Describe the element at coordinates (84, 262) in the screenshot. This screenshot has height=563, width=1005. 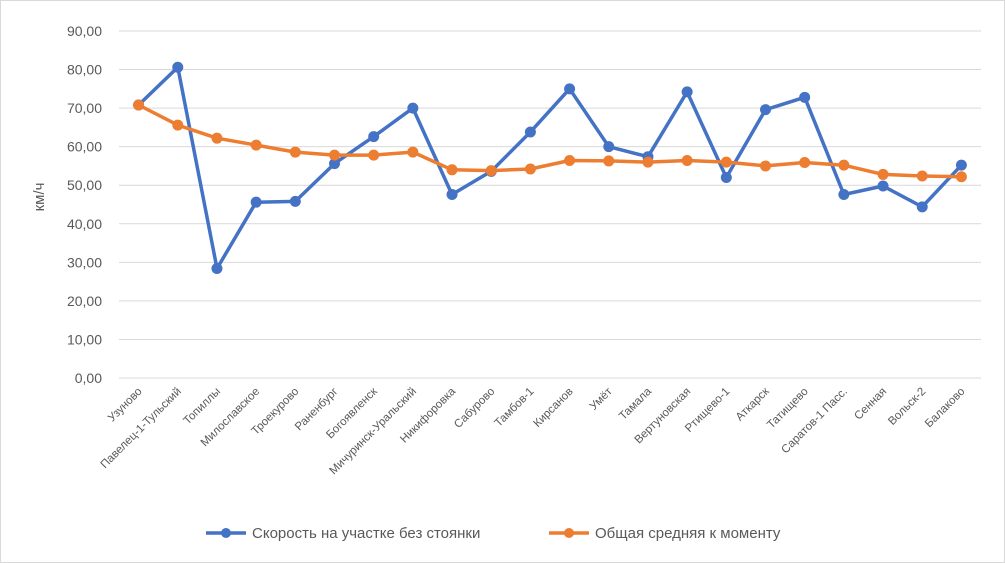
I see `y-tick-label: 30,00` at that location.